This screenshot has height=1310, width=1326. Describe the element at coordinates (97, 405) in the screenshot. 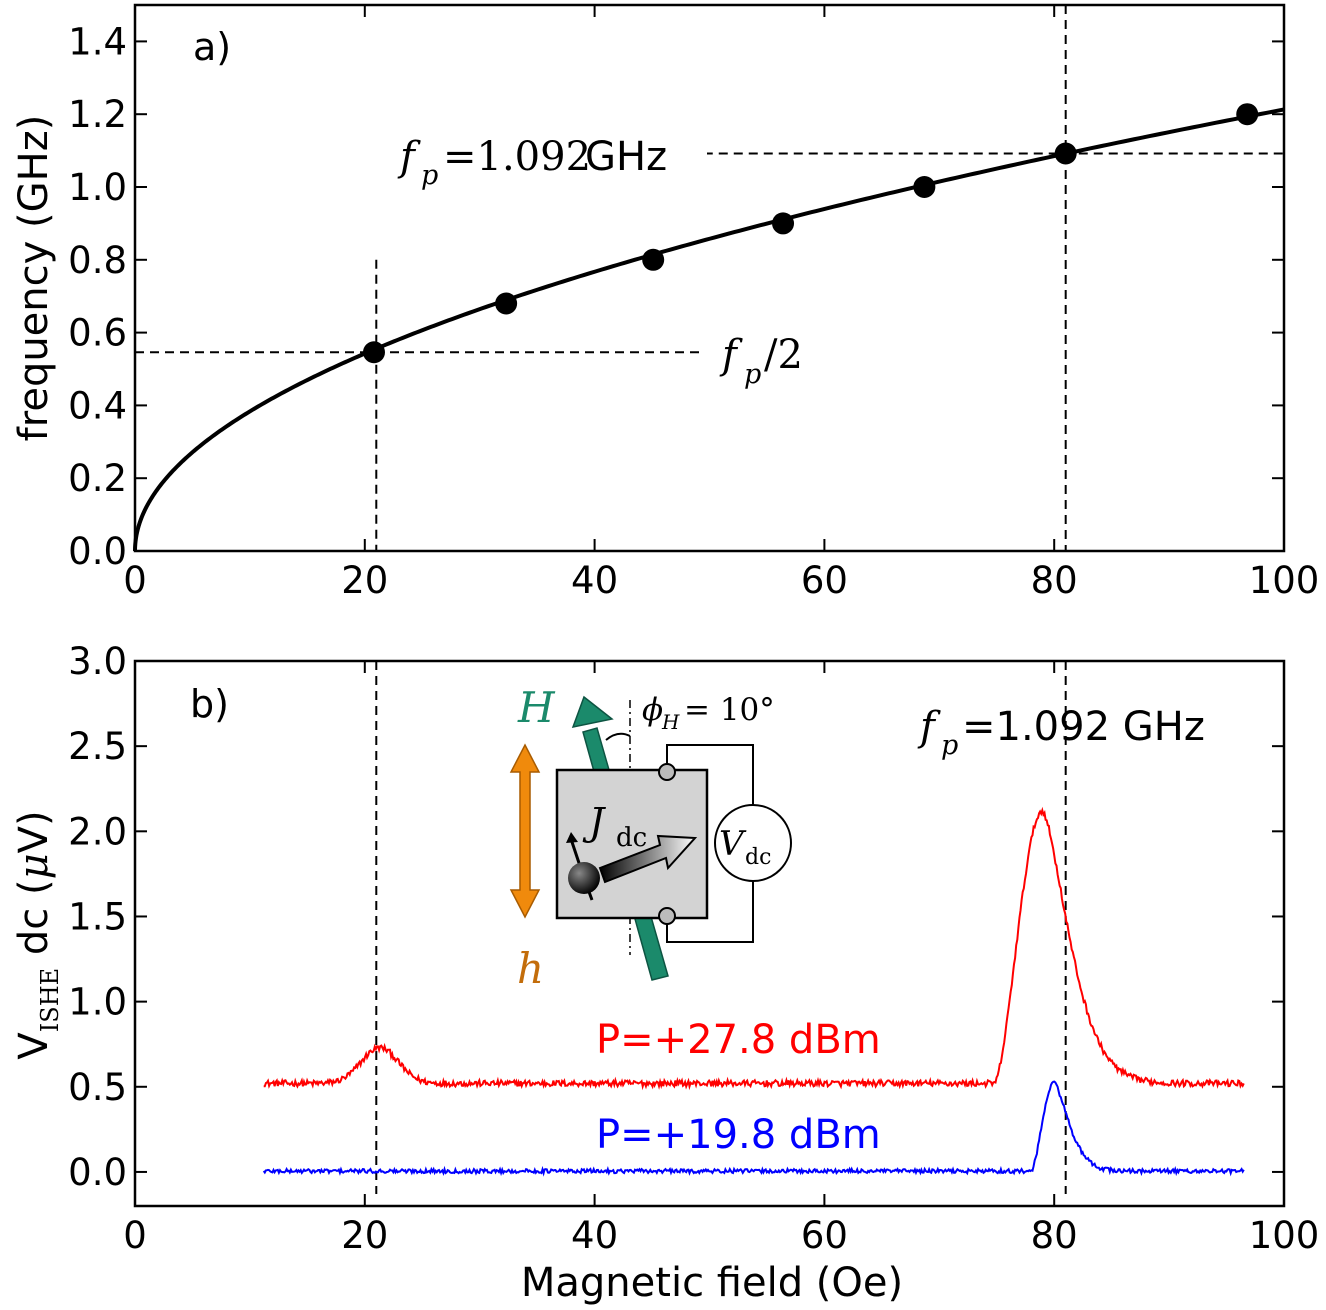

I see `y-tick-label: 0.4` at that location.